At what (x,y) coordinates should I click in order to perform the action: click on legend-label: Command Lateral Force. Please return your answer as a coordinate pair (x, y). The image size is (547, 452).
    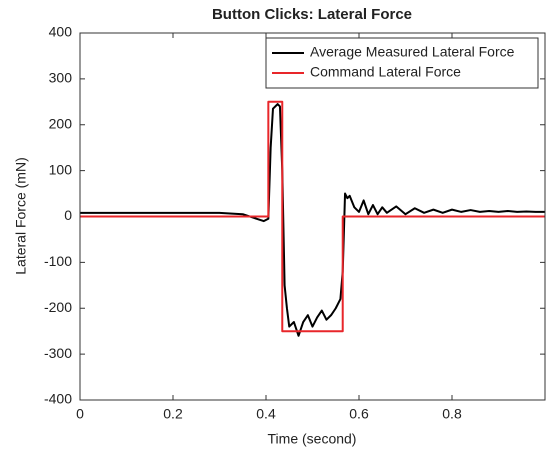
    Looking at the image, I should click on (385, 72).